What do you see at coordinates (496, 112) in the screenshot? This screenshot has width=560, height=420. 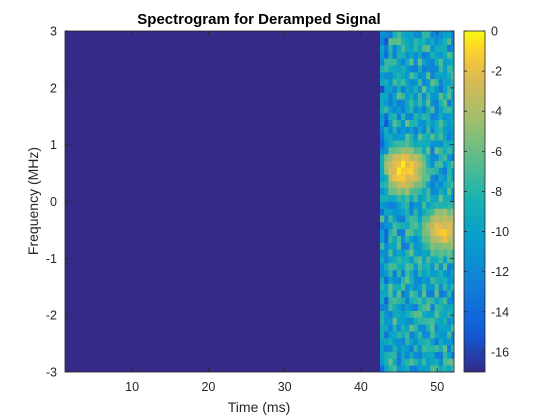 I see `colorbar-tick-label: -4` at bounding box center [496, 112].